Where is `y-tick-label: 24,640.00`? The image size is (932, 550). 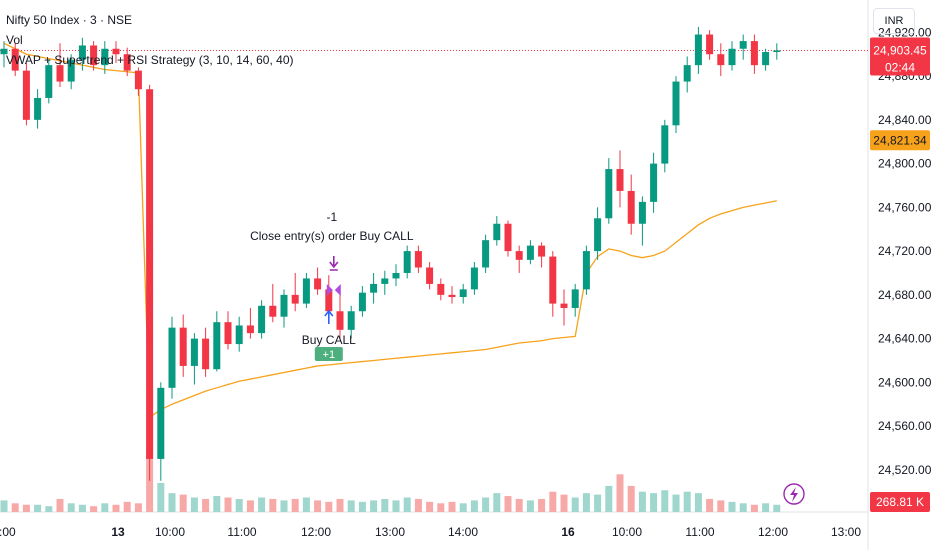 y-tick-label: 24,640.00 is located at coordinates (905, 339).